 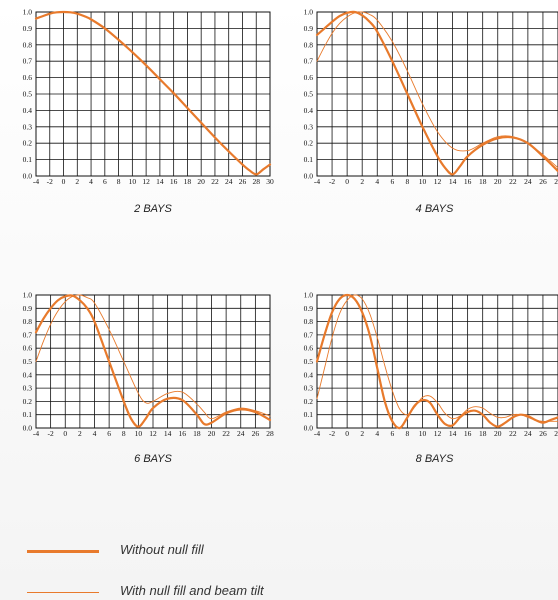 What do you see at coordinates (153, 459) in the screenshot?
I see `chart-caption: 6 BAYS` at bounding box center [153, 459].